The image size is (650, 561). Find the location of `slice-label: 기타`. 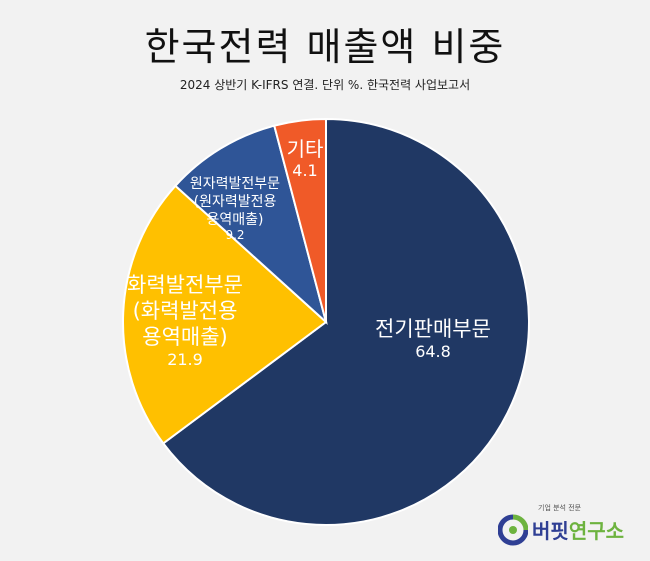

slice-label: 기타 is located at coordinates (305, 149).